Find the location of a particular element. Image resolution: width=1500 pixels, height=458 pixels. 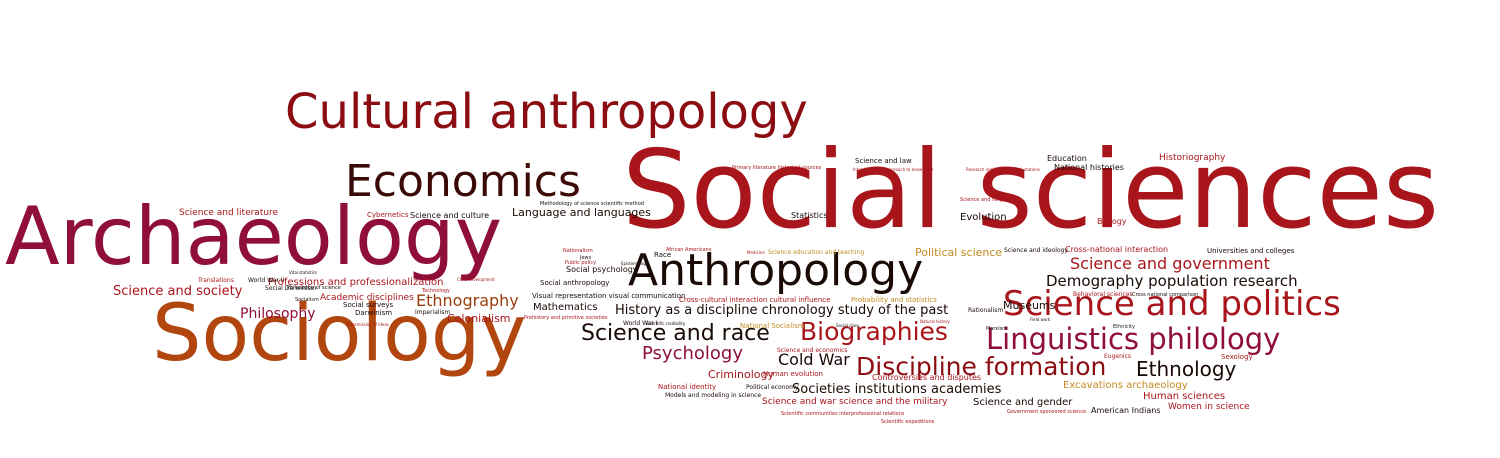

word-social-anthropology: Social anthropology is located at coordinates (575, 283).